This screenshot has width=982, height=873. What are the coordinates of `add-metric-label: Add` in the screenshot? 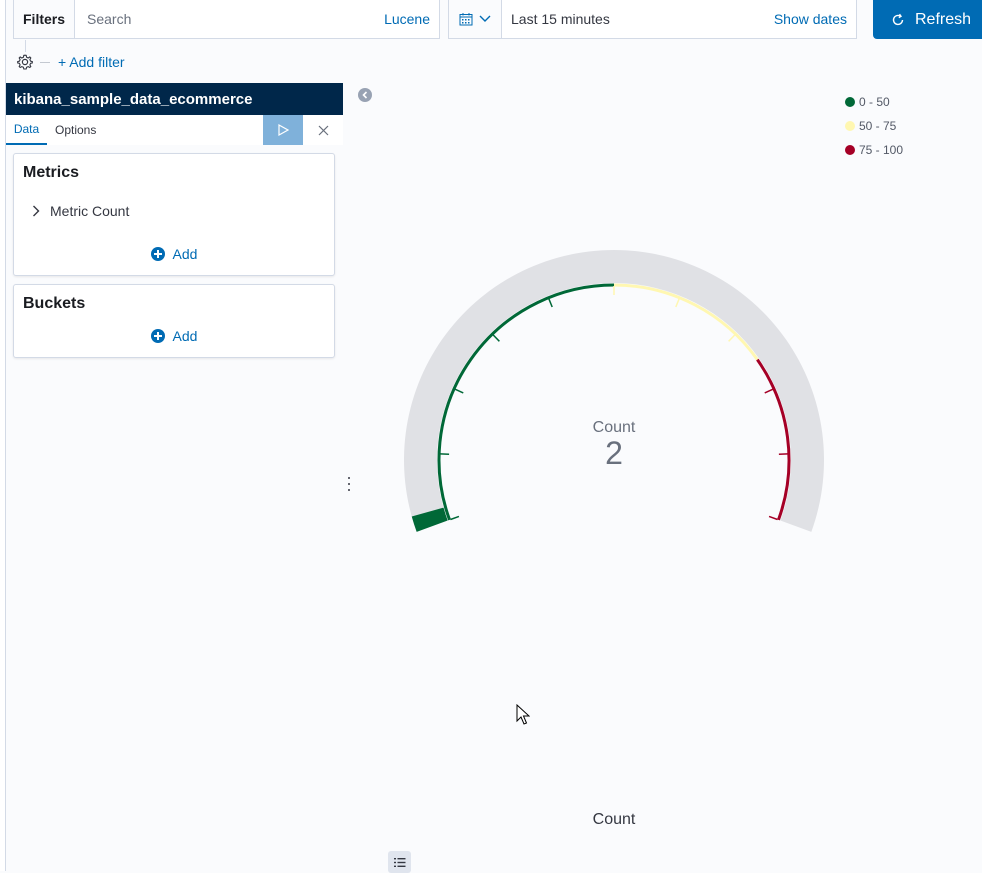 It's located at (185, 254).